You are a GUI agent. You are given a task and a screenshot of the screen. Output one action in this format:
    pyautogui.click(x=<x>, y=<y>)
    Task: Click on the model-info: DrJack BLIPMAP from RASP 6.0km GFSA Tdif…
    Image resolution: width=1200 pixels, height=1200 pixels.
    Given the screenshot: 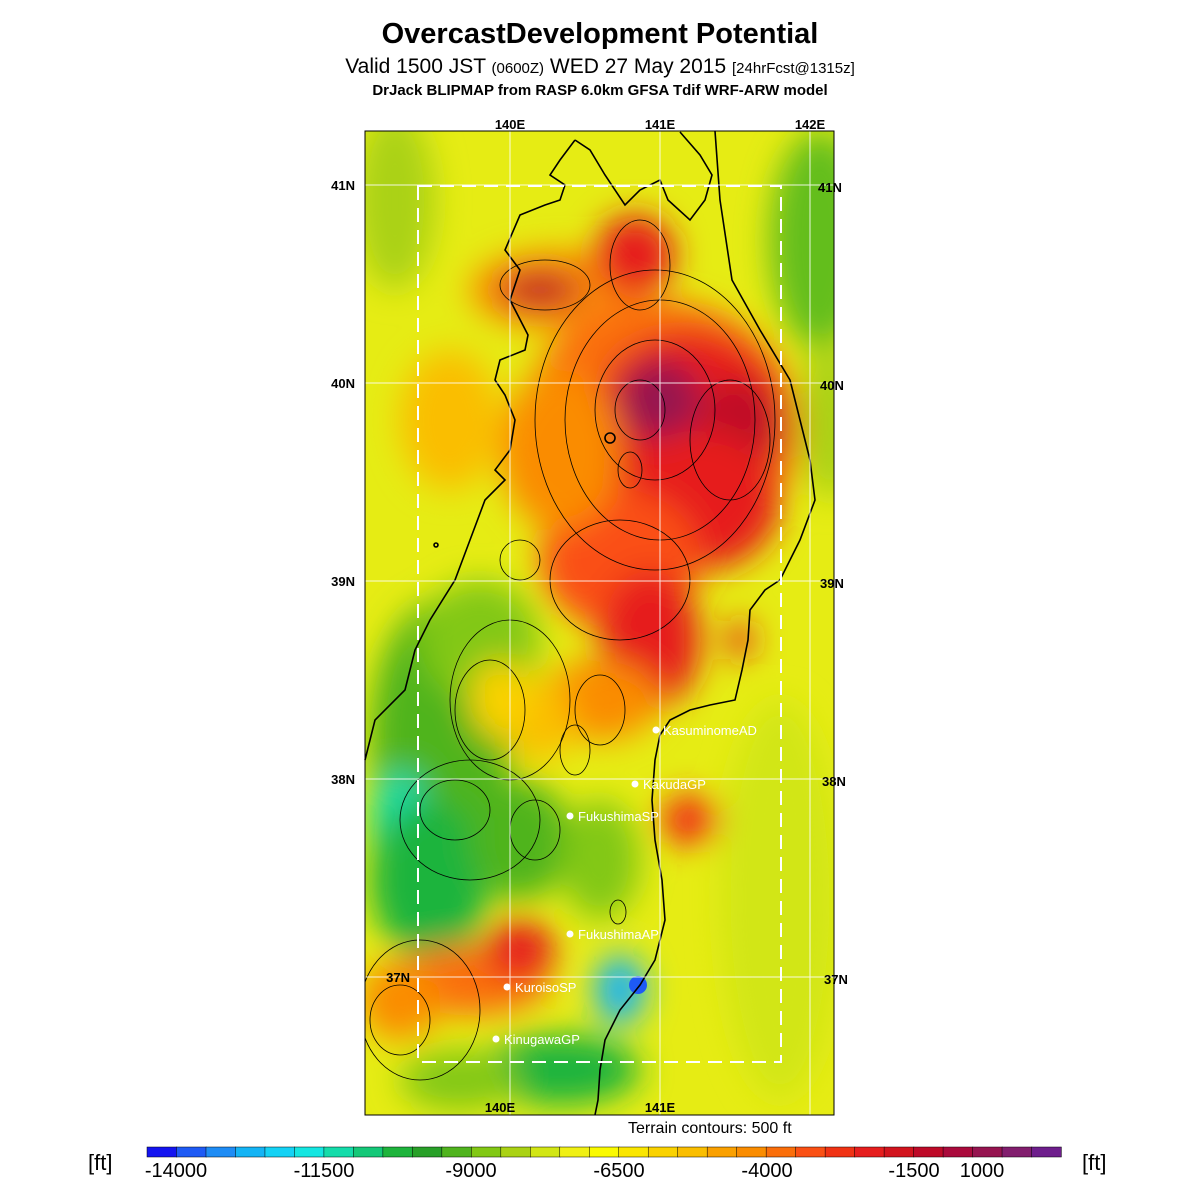 What is the action you would take?
    pyautogui.click(x=600, y=90)
    